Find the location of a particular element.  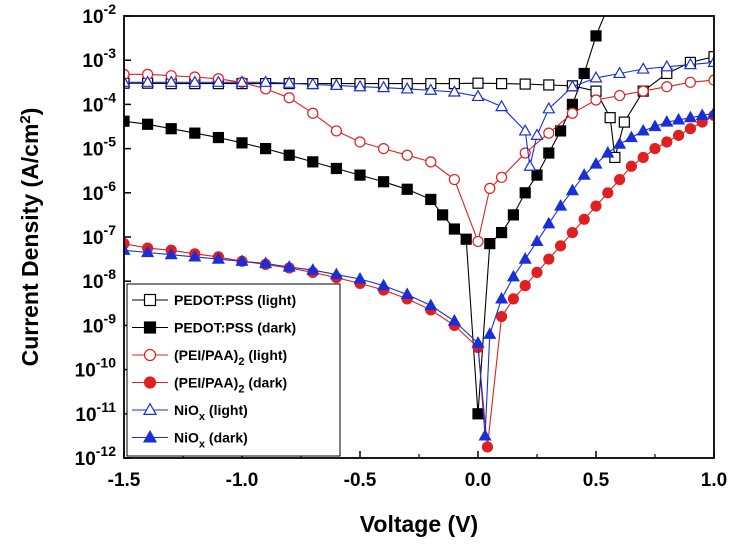

y-tick-label-exponent: -12 is located at coordinates (106, 451).